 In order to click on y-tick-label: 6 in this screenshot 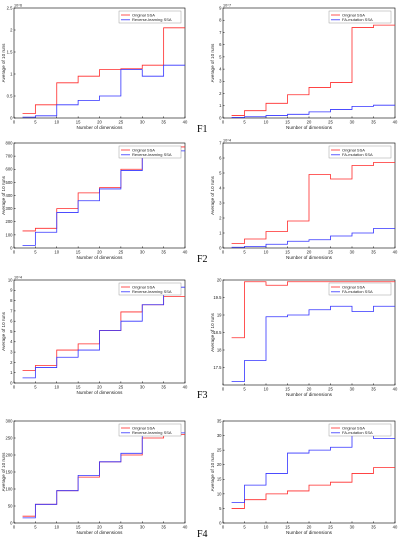, I will do `click(220, 157)`.